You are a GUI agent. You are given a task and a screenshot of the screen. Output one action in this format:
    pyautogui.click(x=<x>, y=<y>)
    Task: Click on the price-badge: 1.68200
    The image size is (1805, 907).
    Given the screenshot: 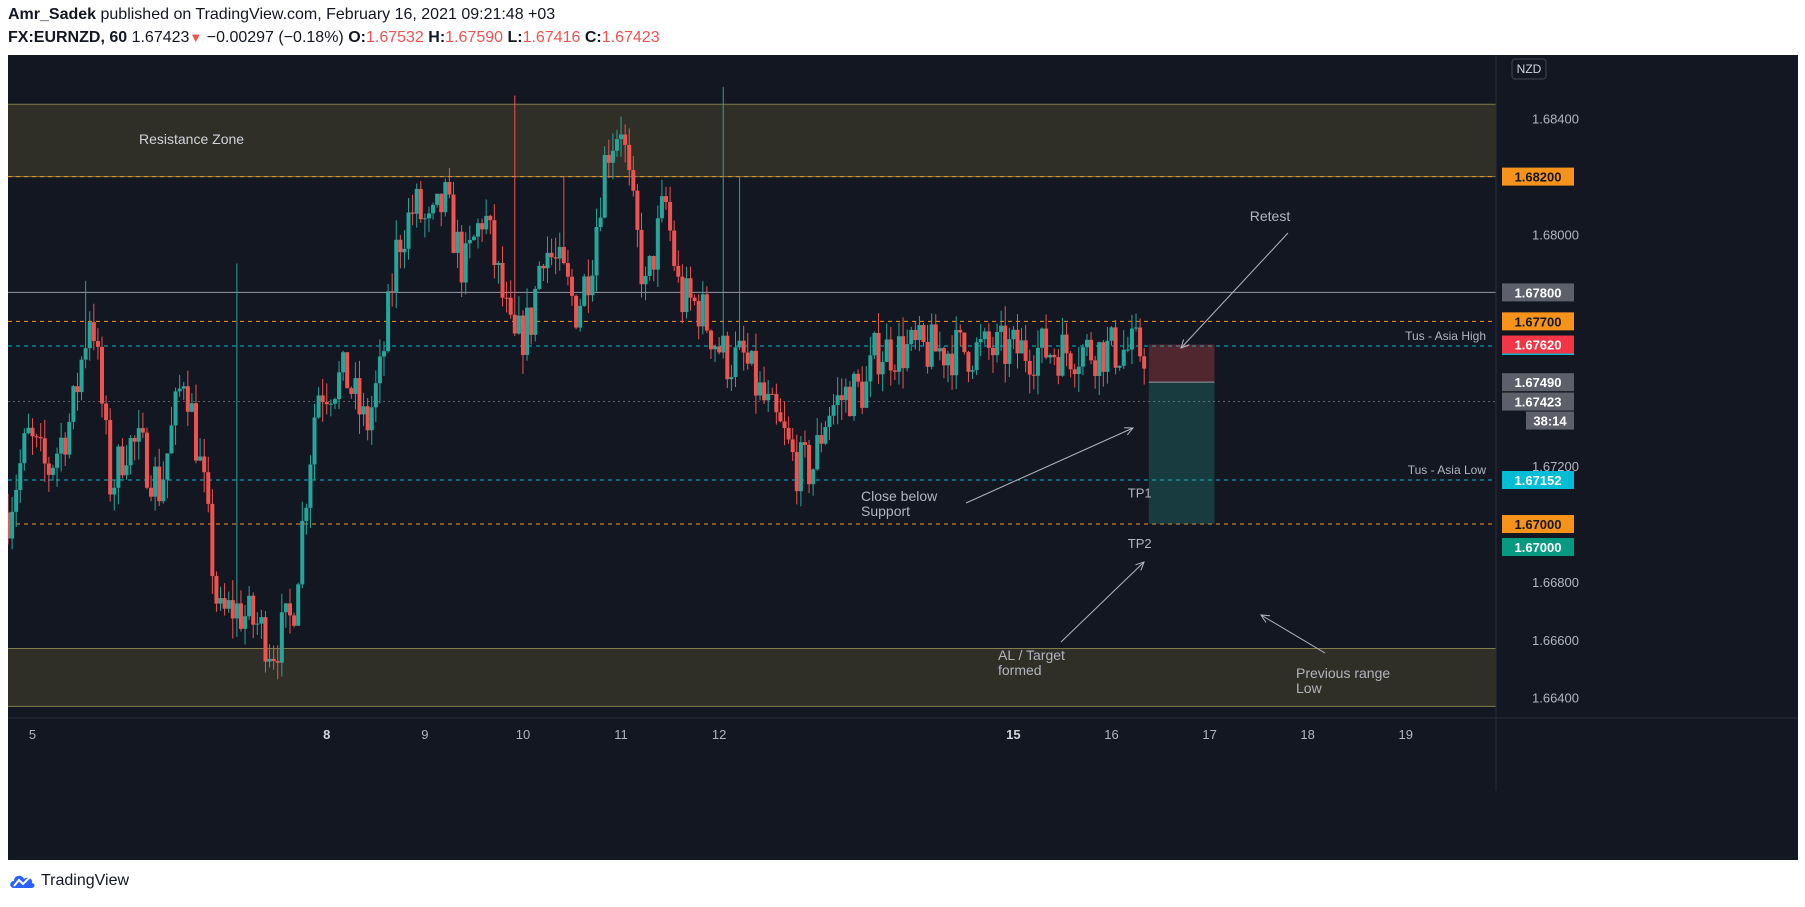 What is the action you would take?
    pyautogui.click(x=1538, y=177)
    